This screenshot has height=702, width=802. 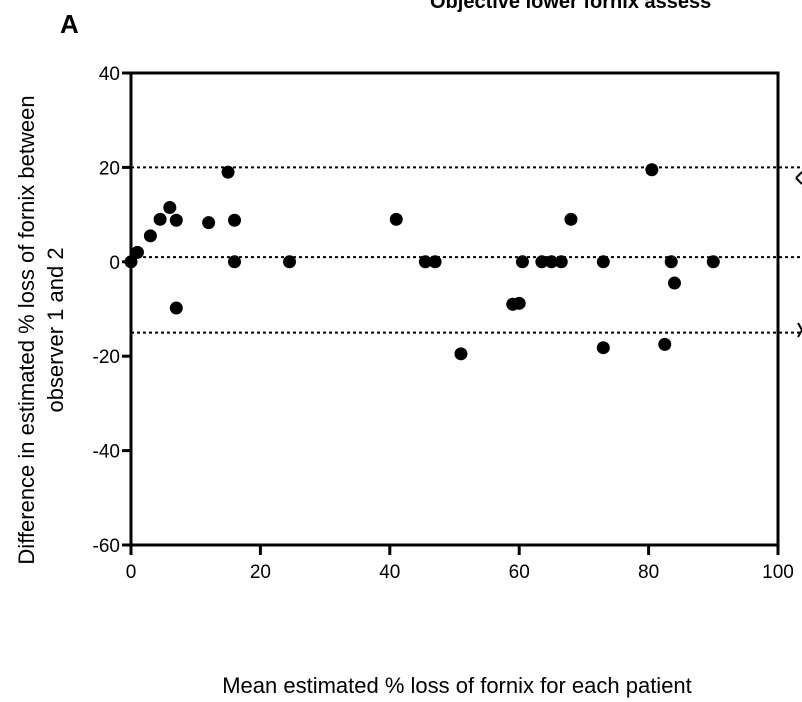 I want to click on y-tick-label: 0, so click(x=114, y=263).